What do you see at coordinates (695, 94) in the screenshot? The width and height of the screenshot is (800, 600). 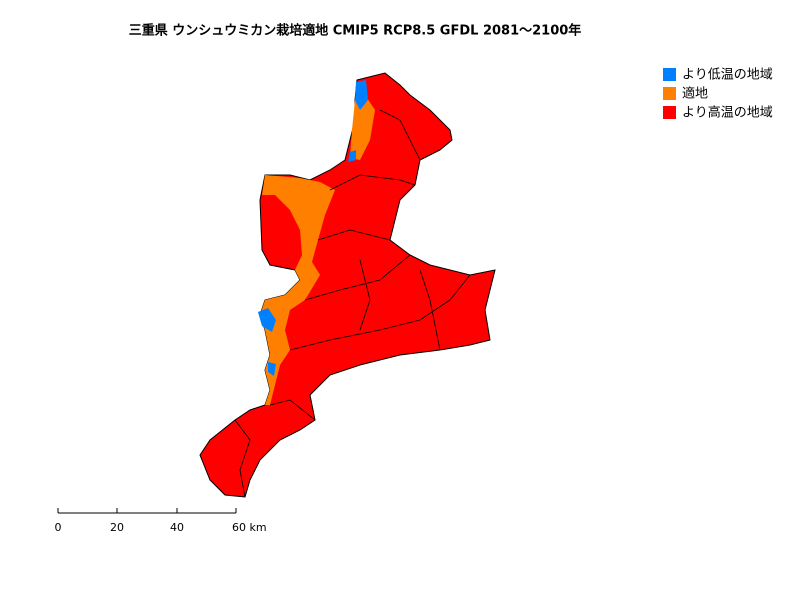 I see `legend-label: 適地` at bounding box center [695, 94].